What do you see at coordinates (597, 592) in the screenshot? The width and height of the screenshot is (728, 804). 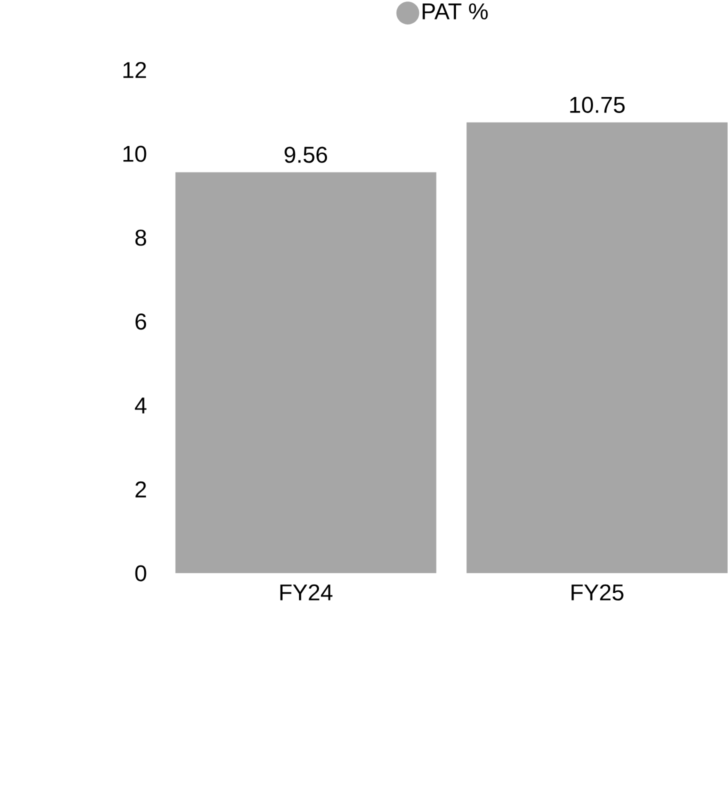 I see `x-tick-label: FY25` at bounding box center [597, 592].